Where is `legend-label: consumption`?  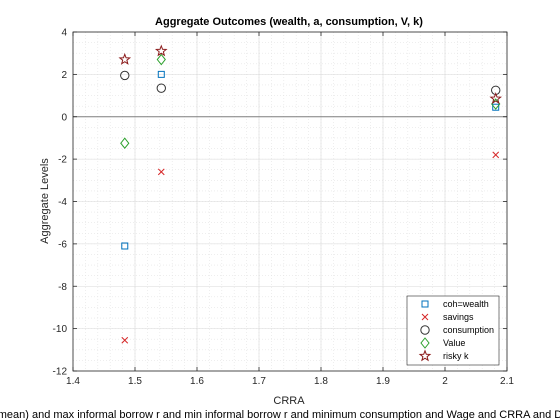
legend-label: consumption is located at coordinates (468, 330).